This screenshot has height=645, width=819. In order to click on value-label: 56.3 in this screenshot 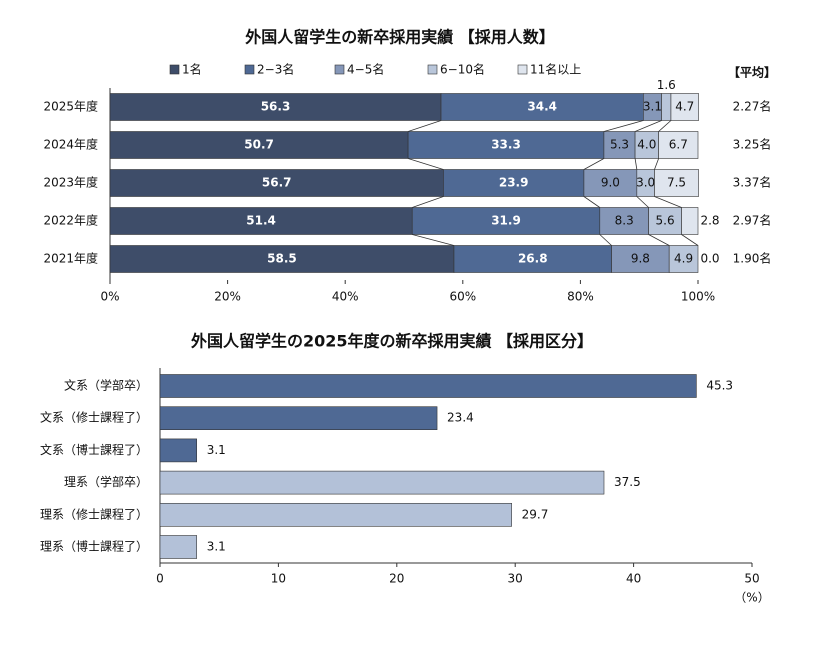, I will do `click(276, 107)`.